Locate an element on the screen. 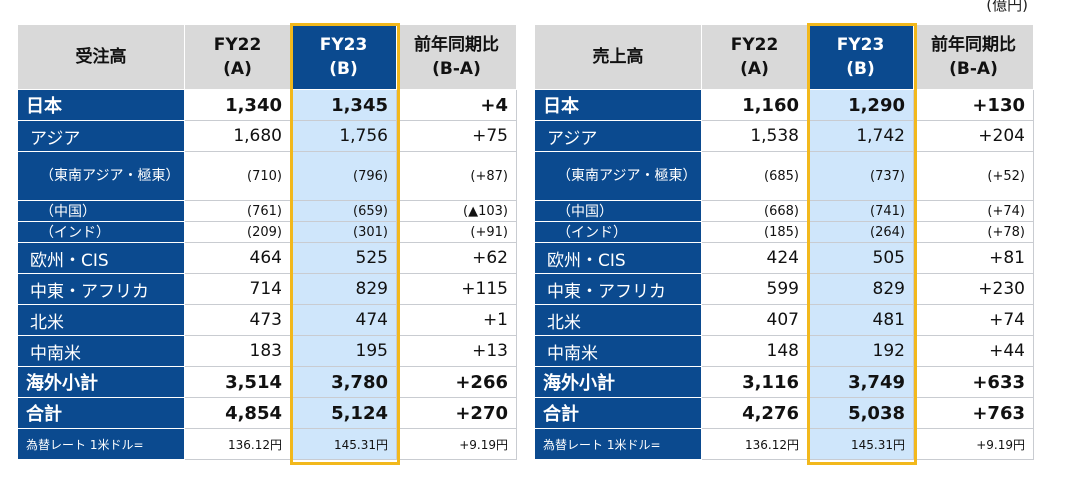 The width and height of the screenshot is (1080, 484). value-fy23: (301) is located at coordinates (343, 232).